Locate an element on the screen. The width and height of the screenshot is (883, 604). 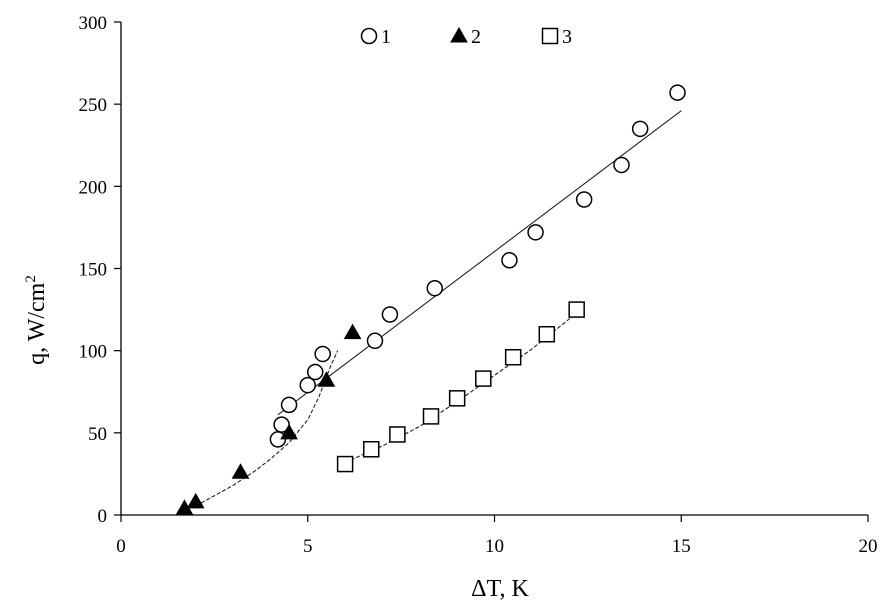
legend: 1 2 3 is located at coordinates (466, 37).